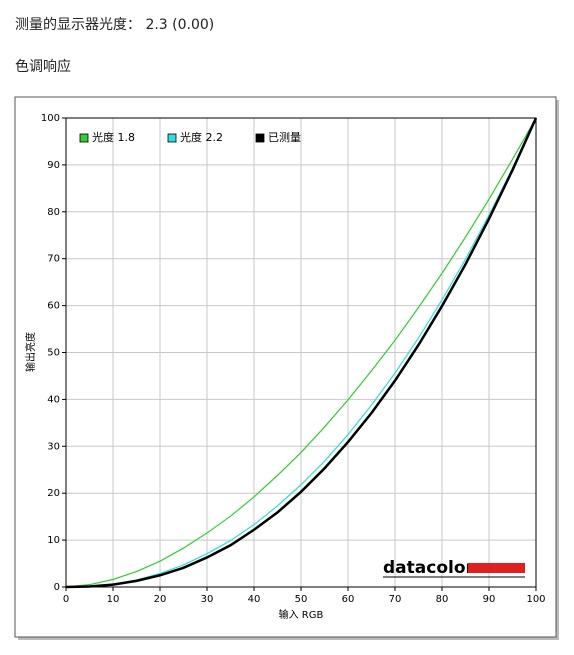  Describe the element at coordinates (43, 67) in the screenshot. I see `section-title: 色调响应` at that location.